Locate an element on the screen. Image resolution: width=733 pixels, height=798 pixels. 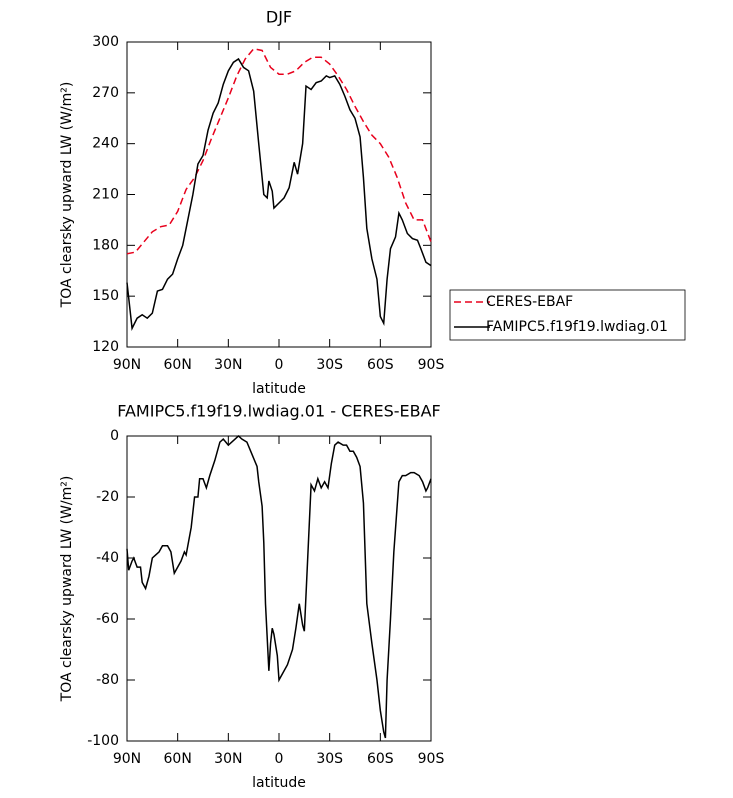
y-tick-label: 120 is located at coordinates (105, 347).